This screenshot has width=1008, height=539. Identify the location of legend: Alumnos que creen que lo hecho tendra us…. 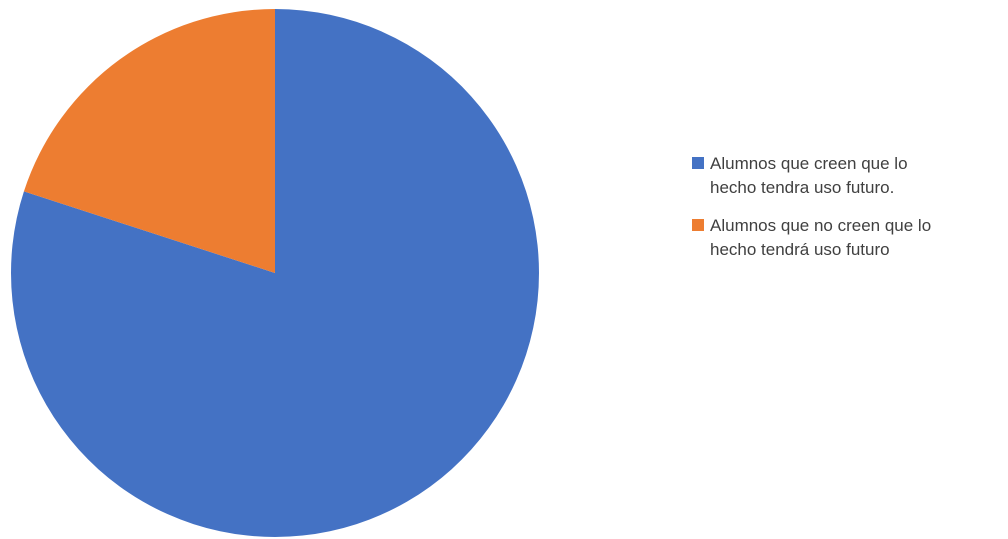
(836, 214).